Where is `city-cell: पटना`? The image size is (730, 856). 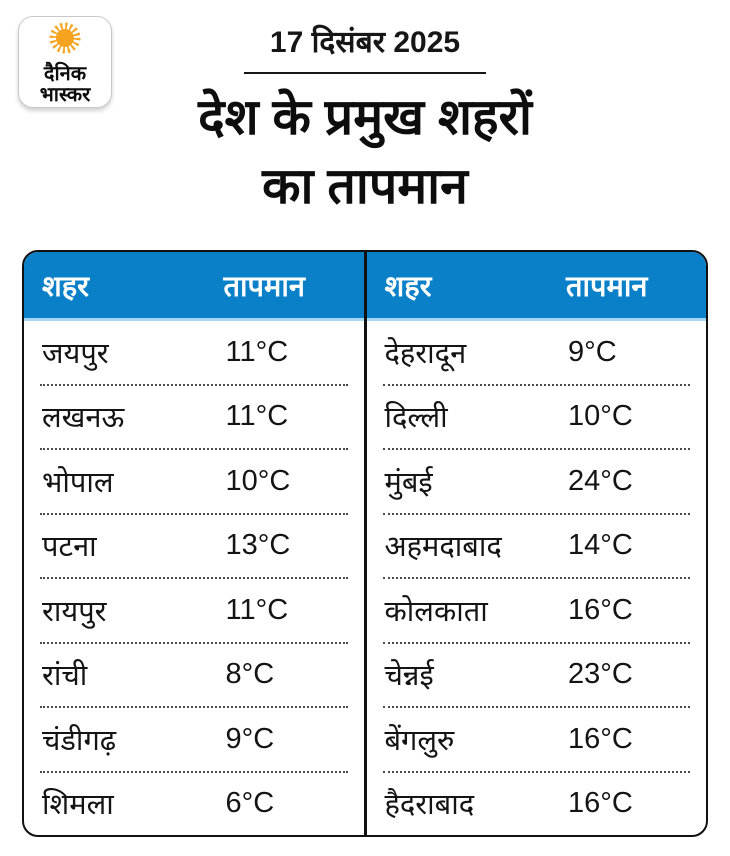
city-cell: पटना is located at coordinates (69, 547).